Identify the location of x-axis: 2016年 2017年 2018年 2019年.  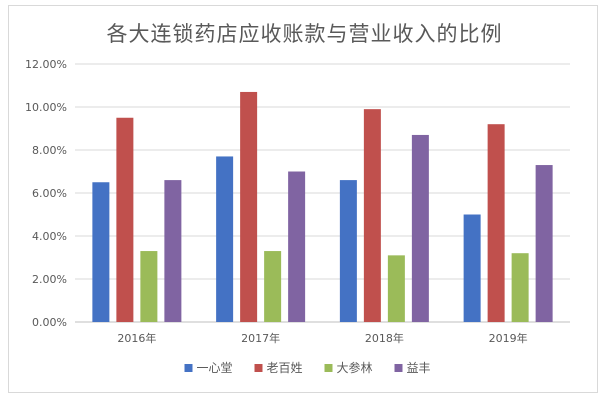
(322, 338).